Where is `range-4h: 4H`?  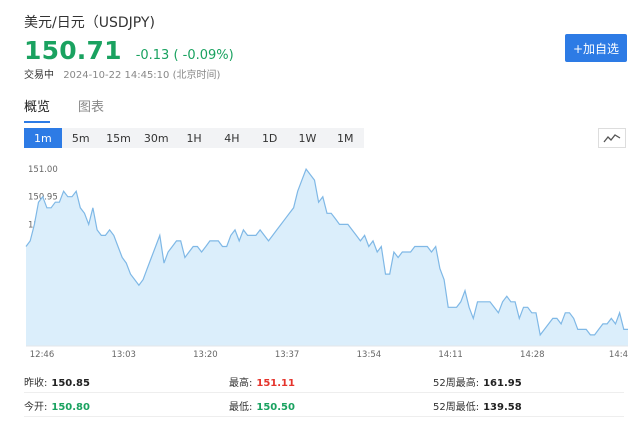
range-4h: 4H is located at coordinates (232, 138).